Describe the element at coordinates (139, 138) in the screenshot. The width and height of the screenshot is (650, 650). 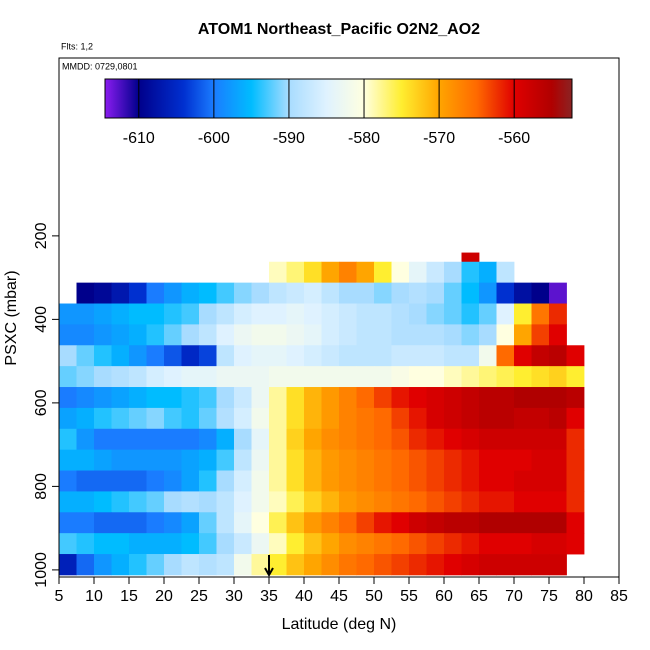
I see `colorbar-tick-label: -610` at that location.